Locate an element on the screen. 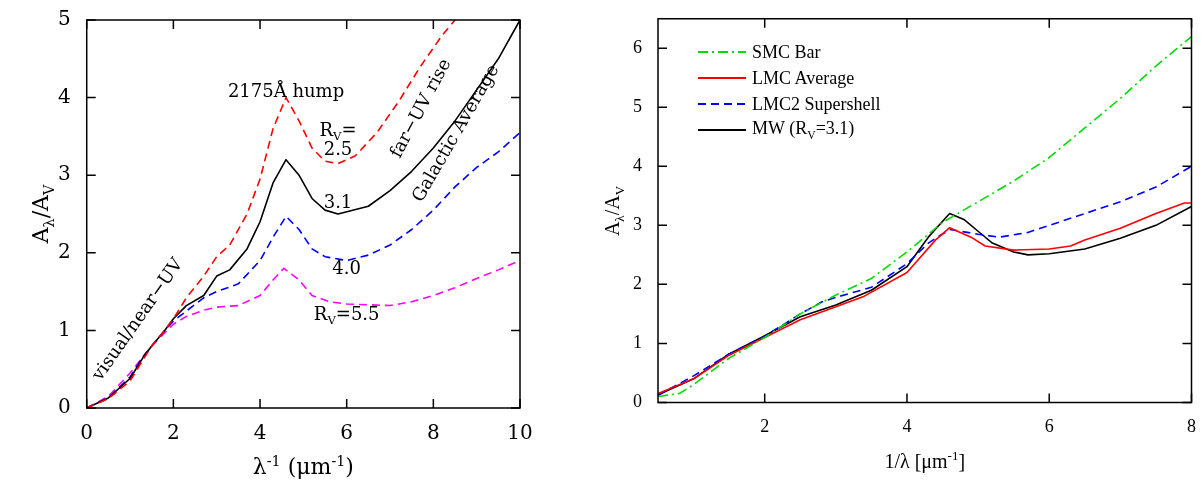 The image size is (1202, 494). x-axis-title: λ$^{-1}$ (μm$^{-1}$) is located at coordinates (303, 466).